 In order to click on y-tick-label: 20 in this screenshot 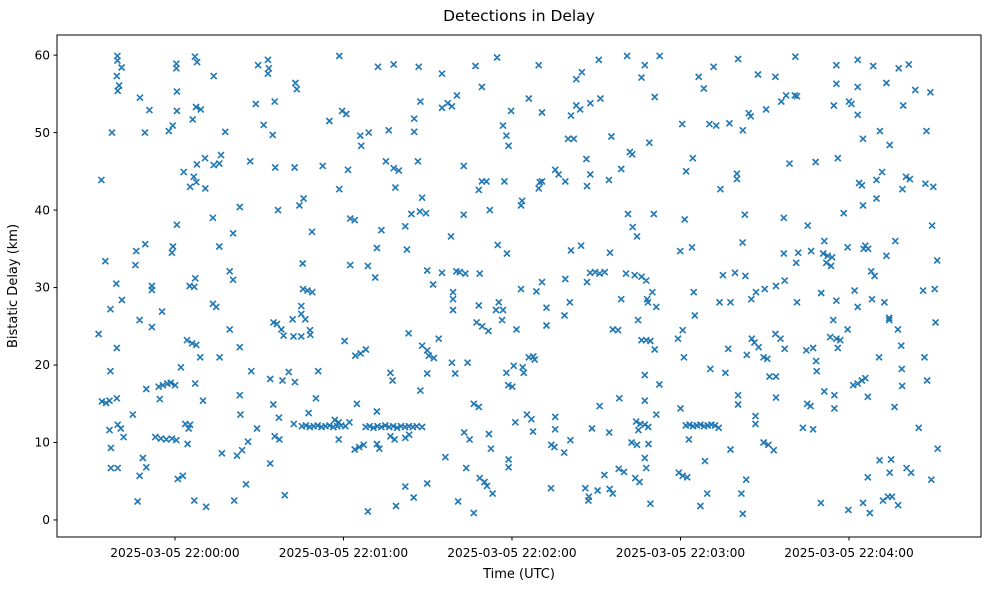, I will do `click(42, 365)`.